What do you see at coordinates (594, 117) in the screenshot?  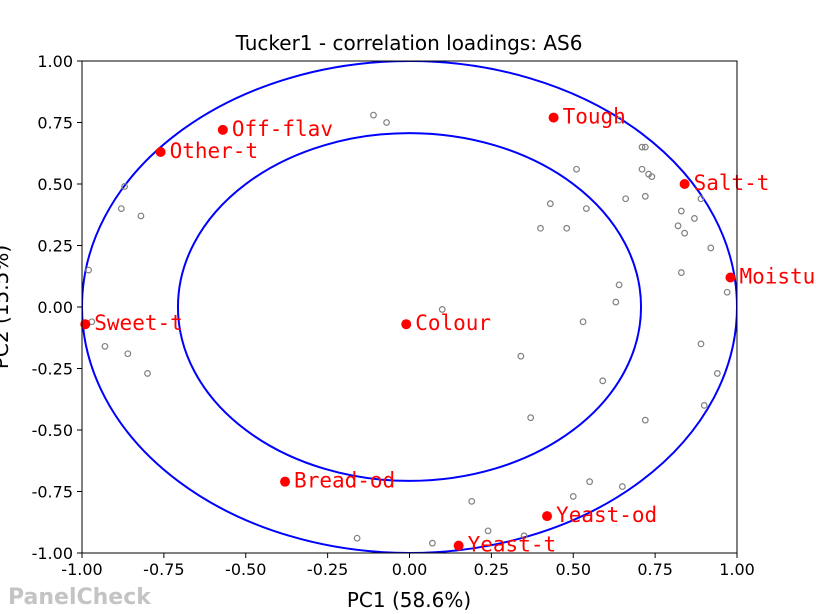 I see `attribute-label-tough: Tough` at bounding box center [594, 117].